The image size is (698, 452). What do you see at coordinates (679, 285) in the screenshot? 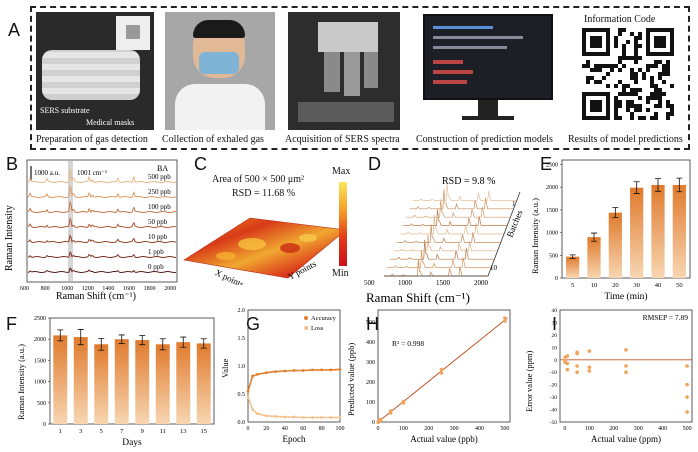
I see `panel-e-xtick-5: 50` at bounding box center [679, 285].